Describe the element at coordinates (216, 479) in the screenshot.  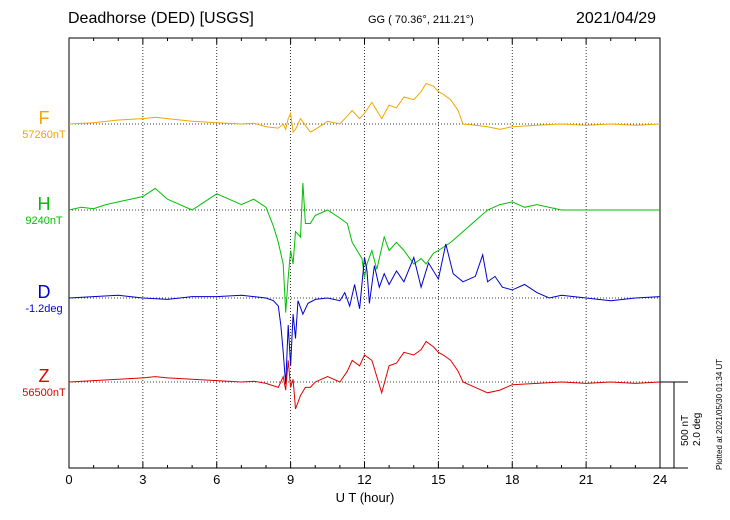
I see `x-tick-label: 6` at that location.